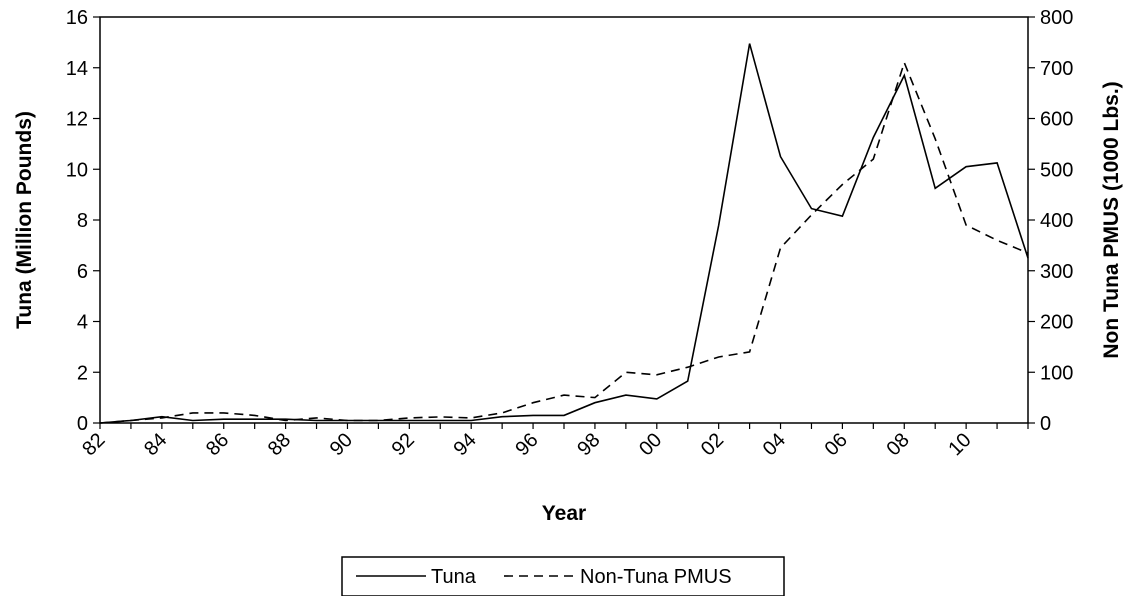 This screenshot has width=1130, height=596. I want to click on y-left-tick-label: 8, so click(82, 221).